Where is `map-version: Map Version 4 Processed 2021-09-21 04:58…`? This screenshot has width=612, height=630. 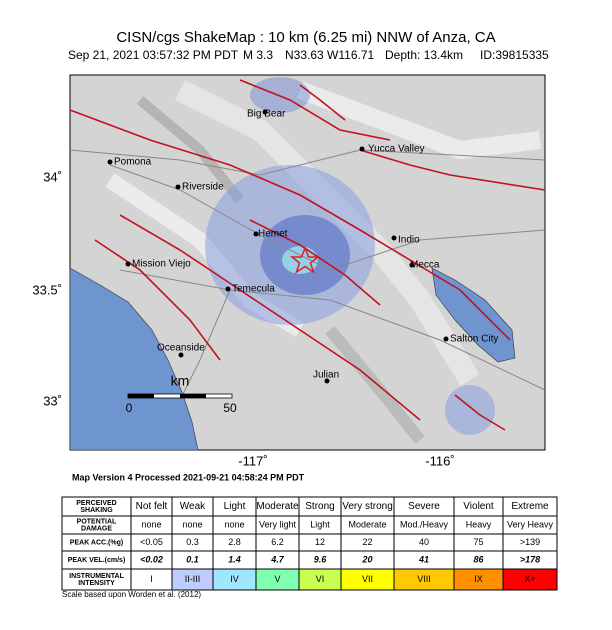
map-version: Map Version 4 Processed 2021-09-21 04:58… is located at coordinates (188, 477).